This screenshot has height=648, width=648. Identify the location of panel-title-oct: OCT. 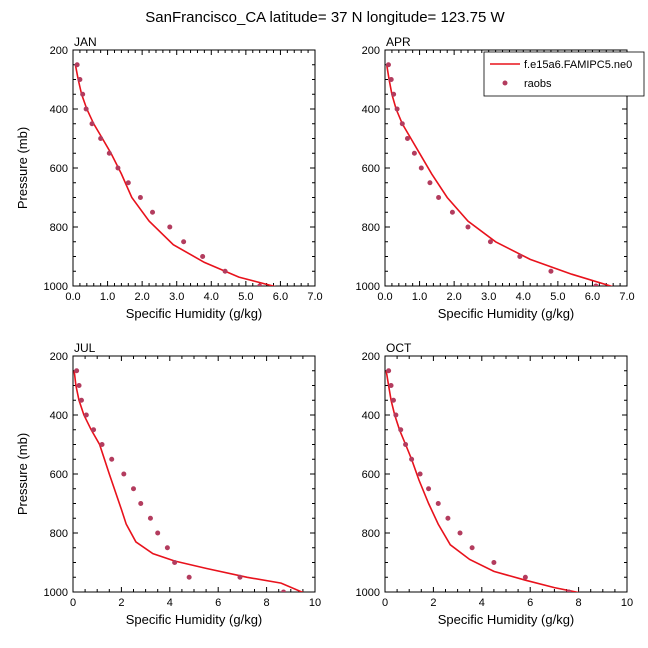
(399, 348).